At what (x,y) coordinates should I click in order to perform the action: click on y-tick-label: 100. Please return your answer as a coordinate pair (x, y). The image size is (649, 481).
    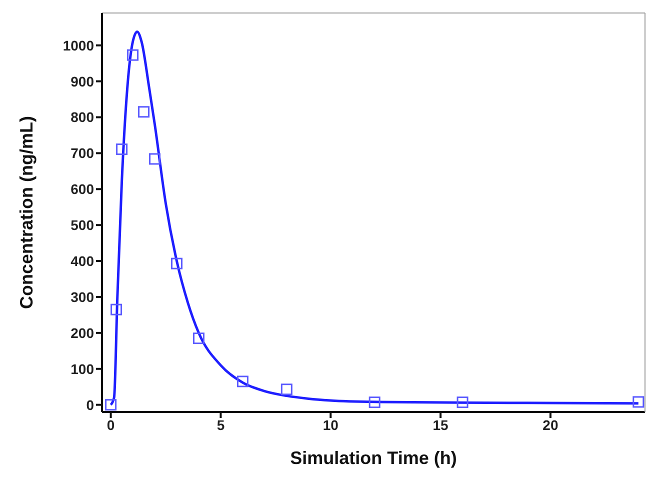
    Looking at the image, I should click on (82, 368).